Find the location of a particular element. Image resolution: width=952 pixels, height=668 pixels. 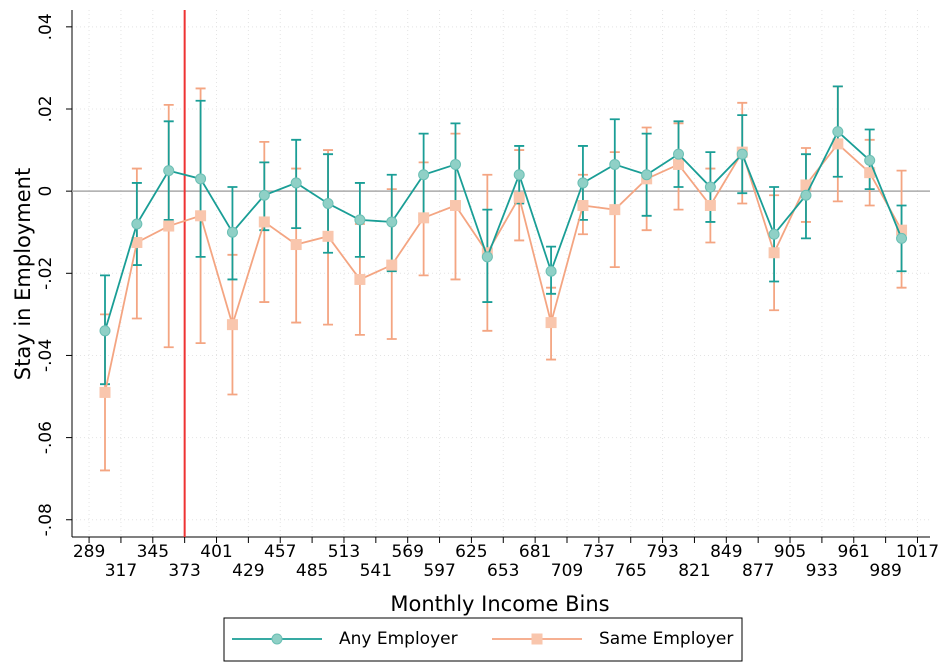

x-tick-label: 709 is located at coordinates (567, 571).